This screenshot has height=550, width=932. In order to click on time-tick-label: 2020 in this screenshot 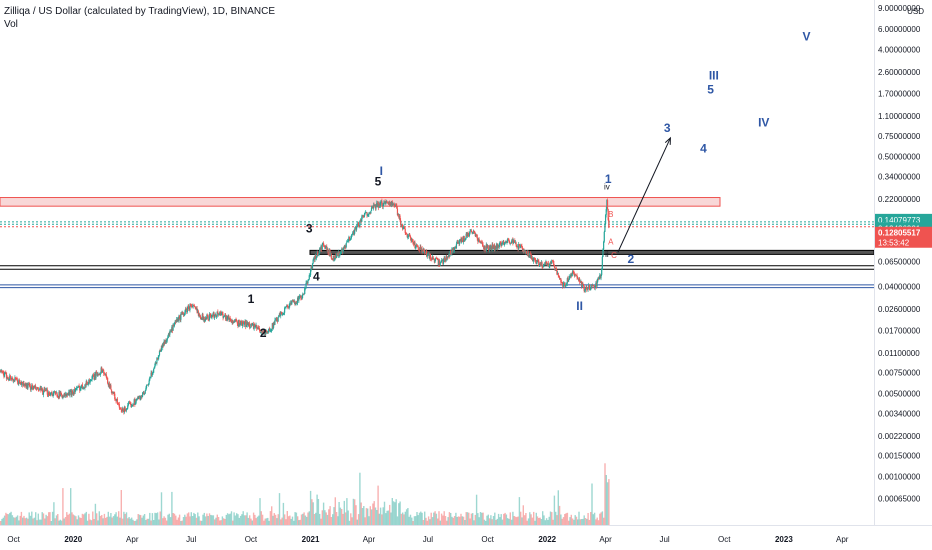, I will do `click(73, 539)`.